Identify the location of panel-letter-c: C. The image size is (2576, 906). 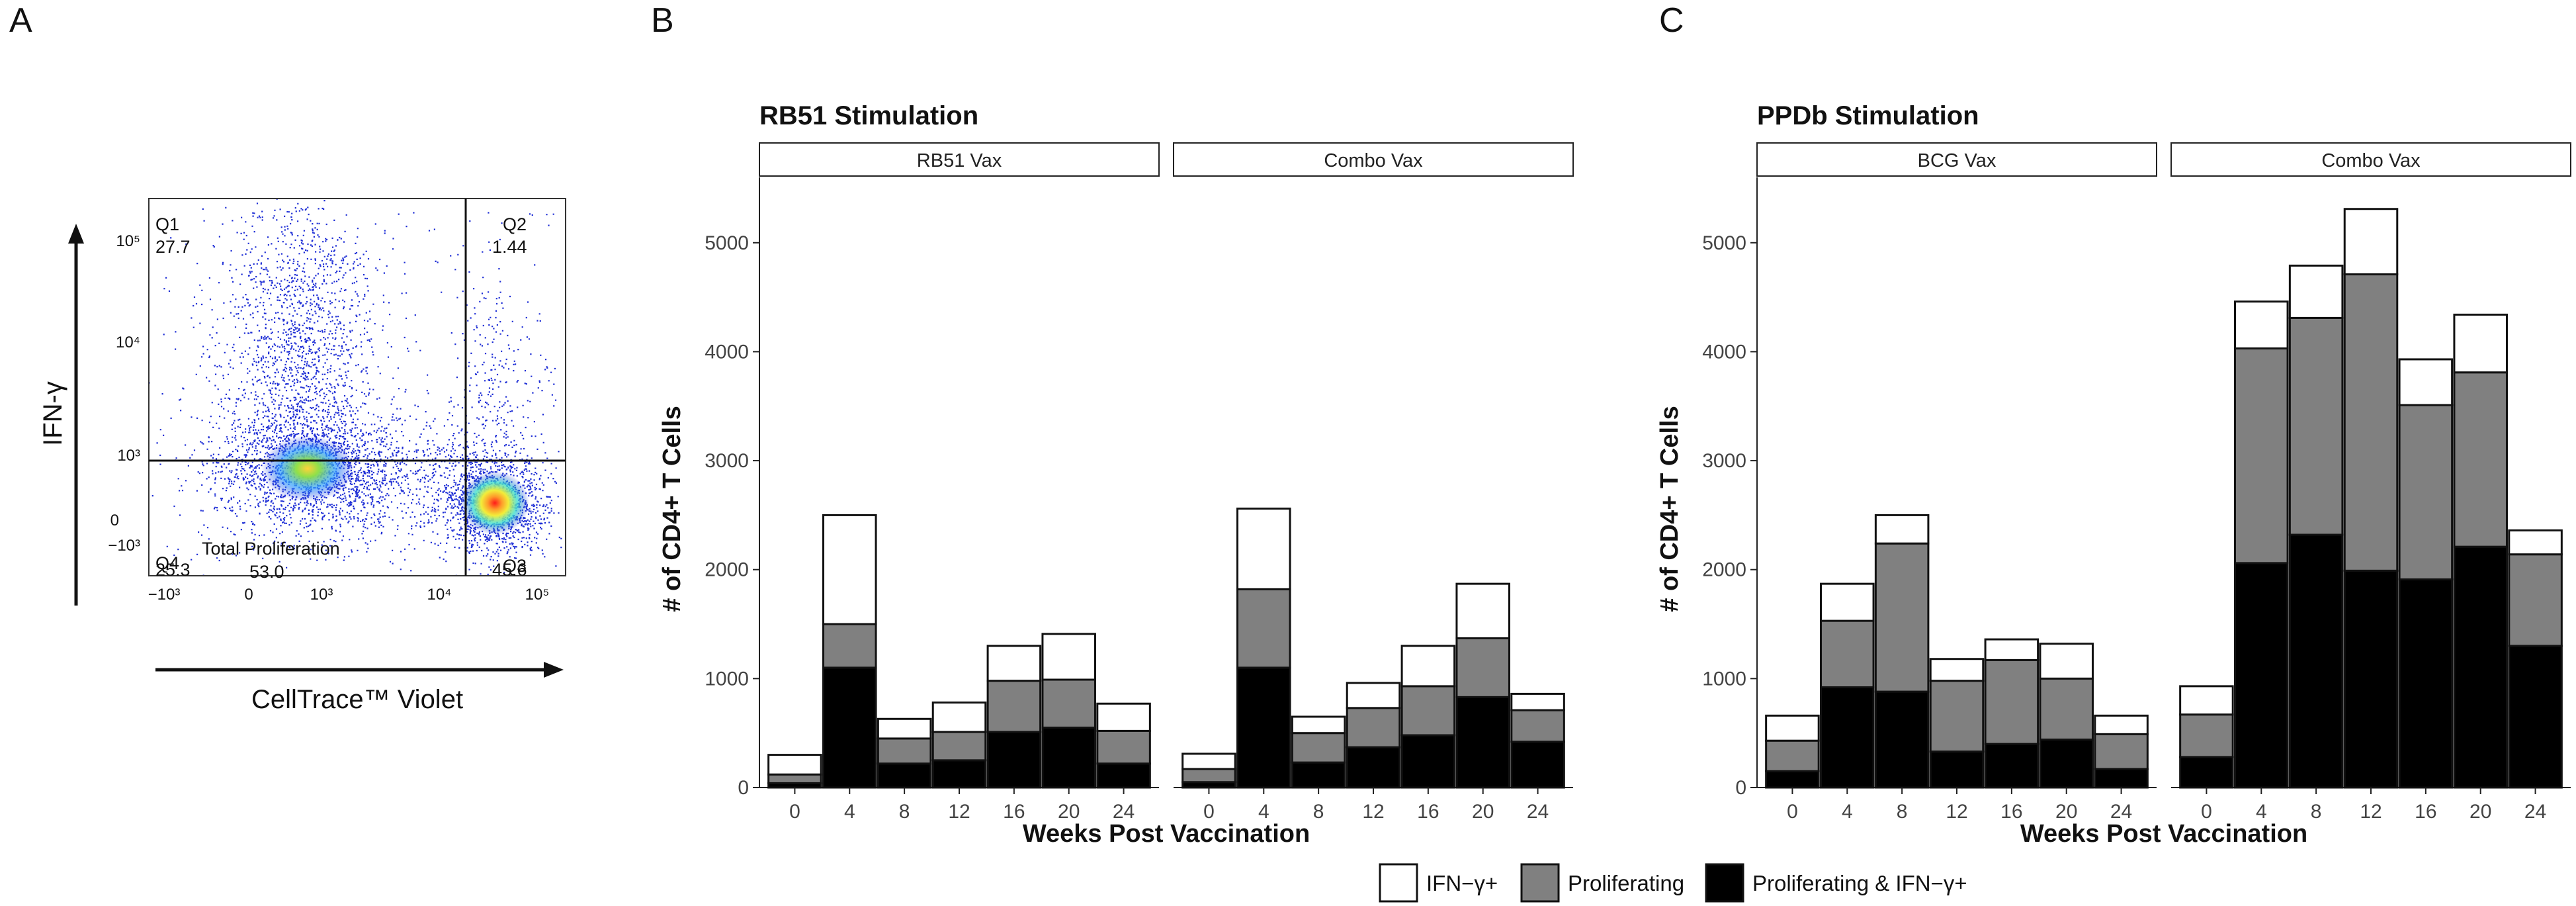
(1671, 20).